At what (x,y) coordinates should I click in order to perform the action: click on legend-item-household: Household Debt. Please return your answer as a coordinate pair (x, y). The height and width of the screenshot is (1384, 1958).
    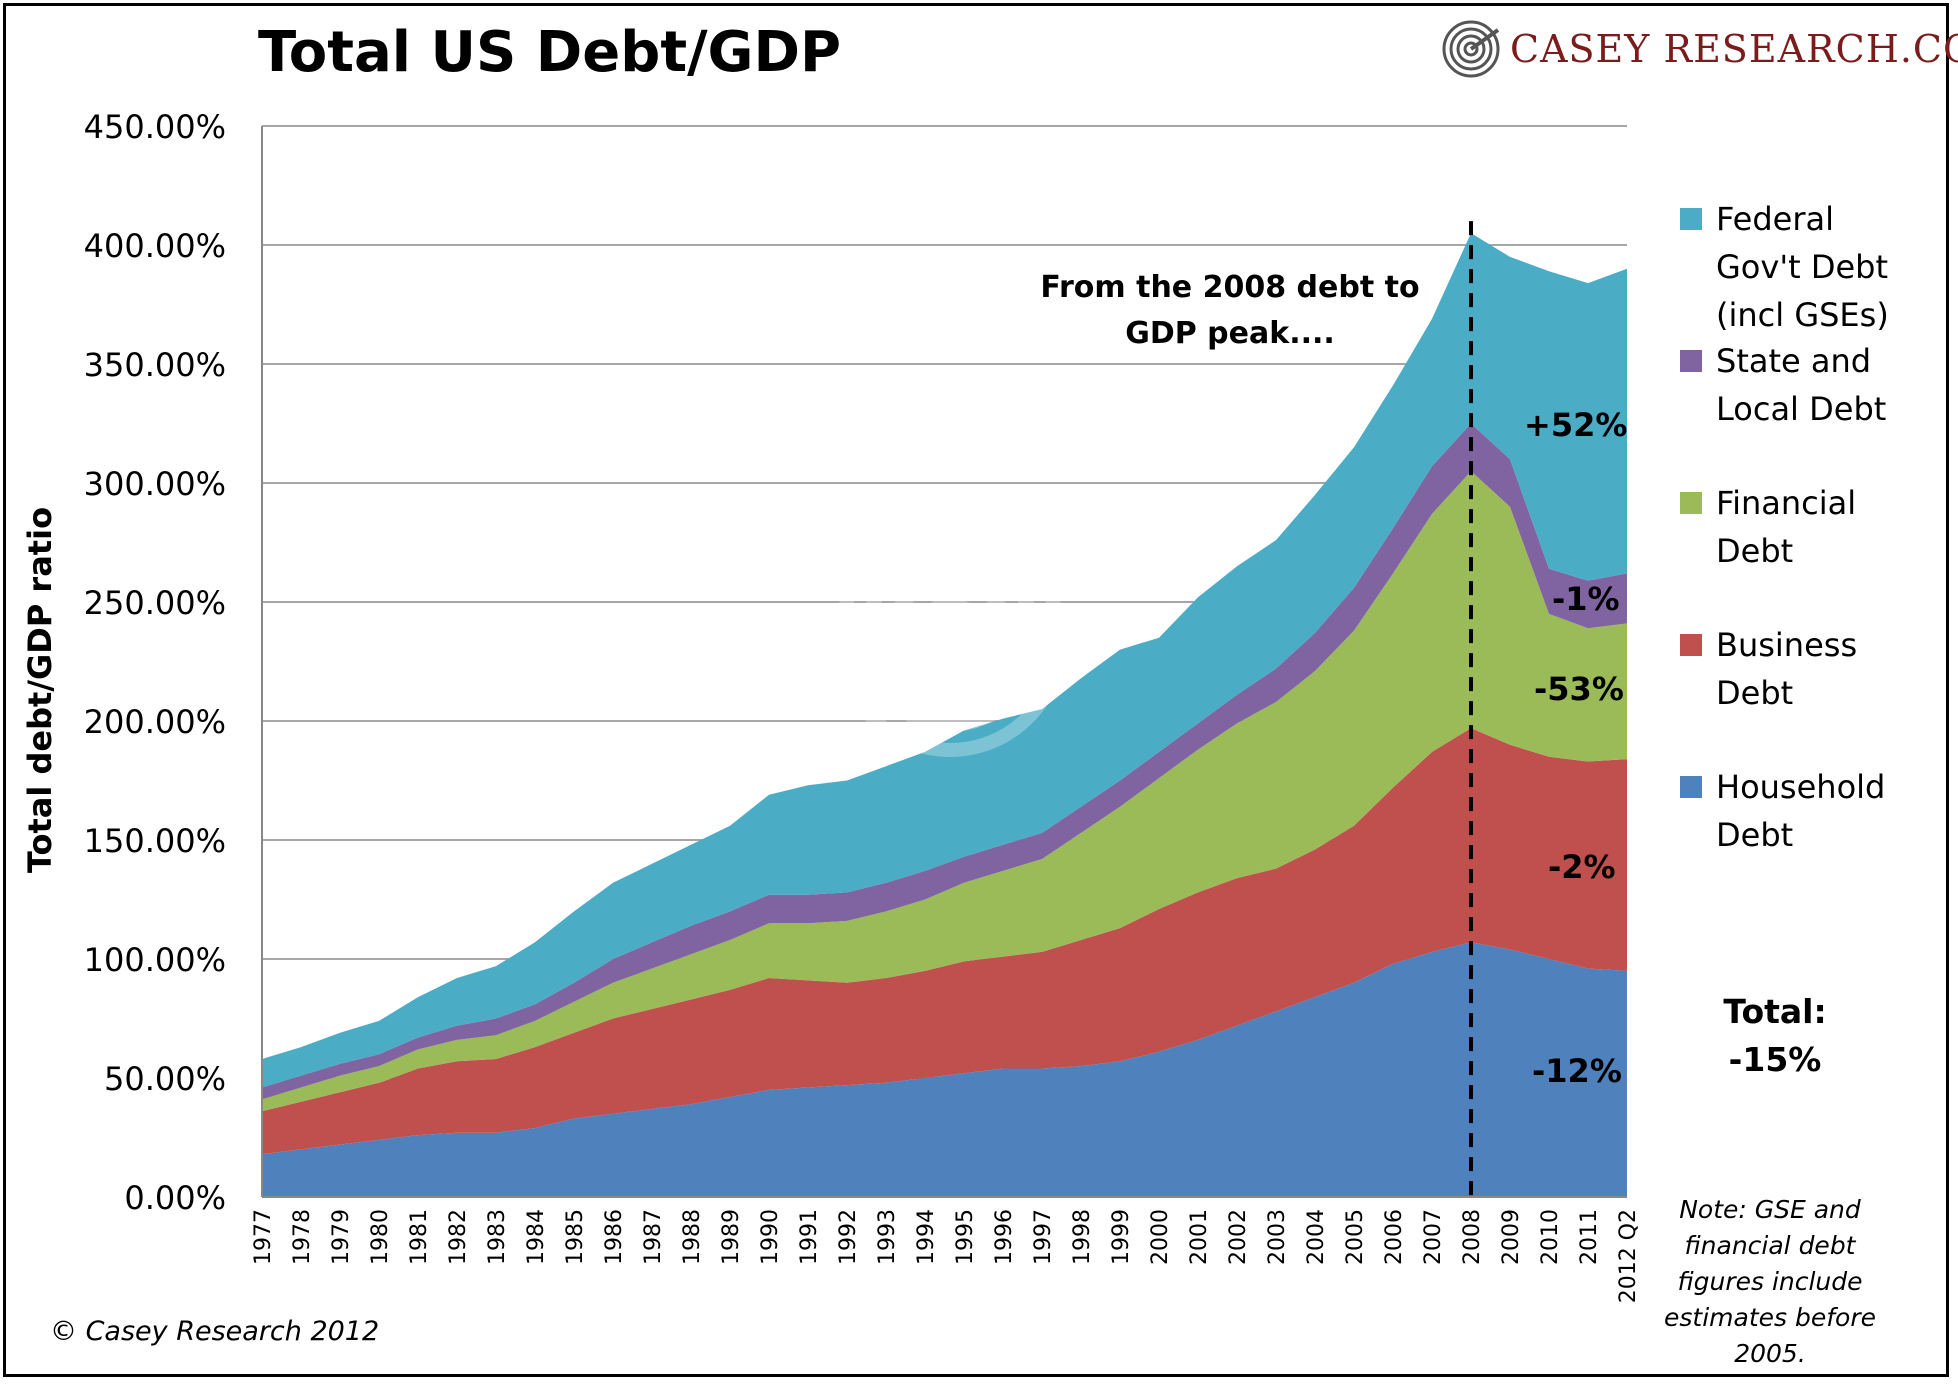
    Looking at the image, I should click on (1815, 811).